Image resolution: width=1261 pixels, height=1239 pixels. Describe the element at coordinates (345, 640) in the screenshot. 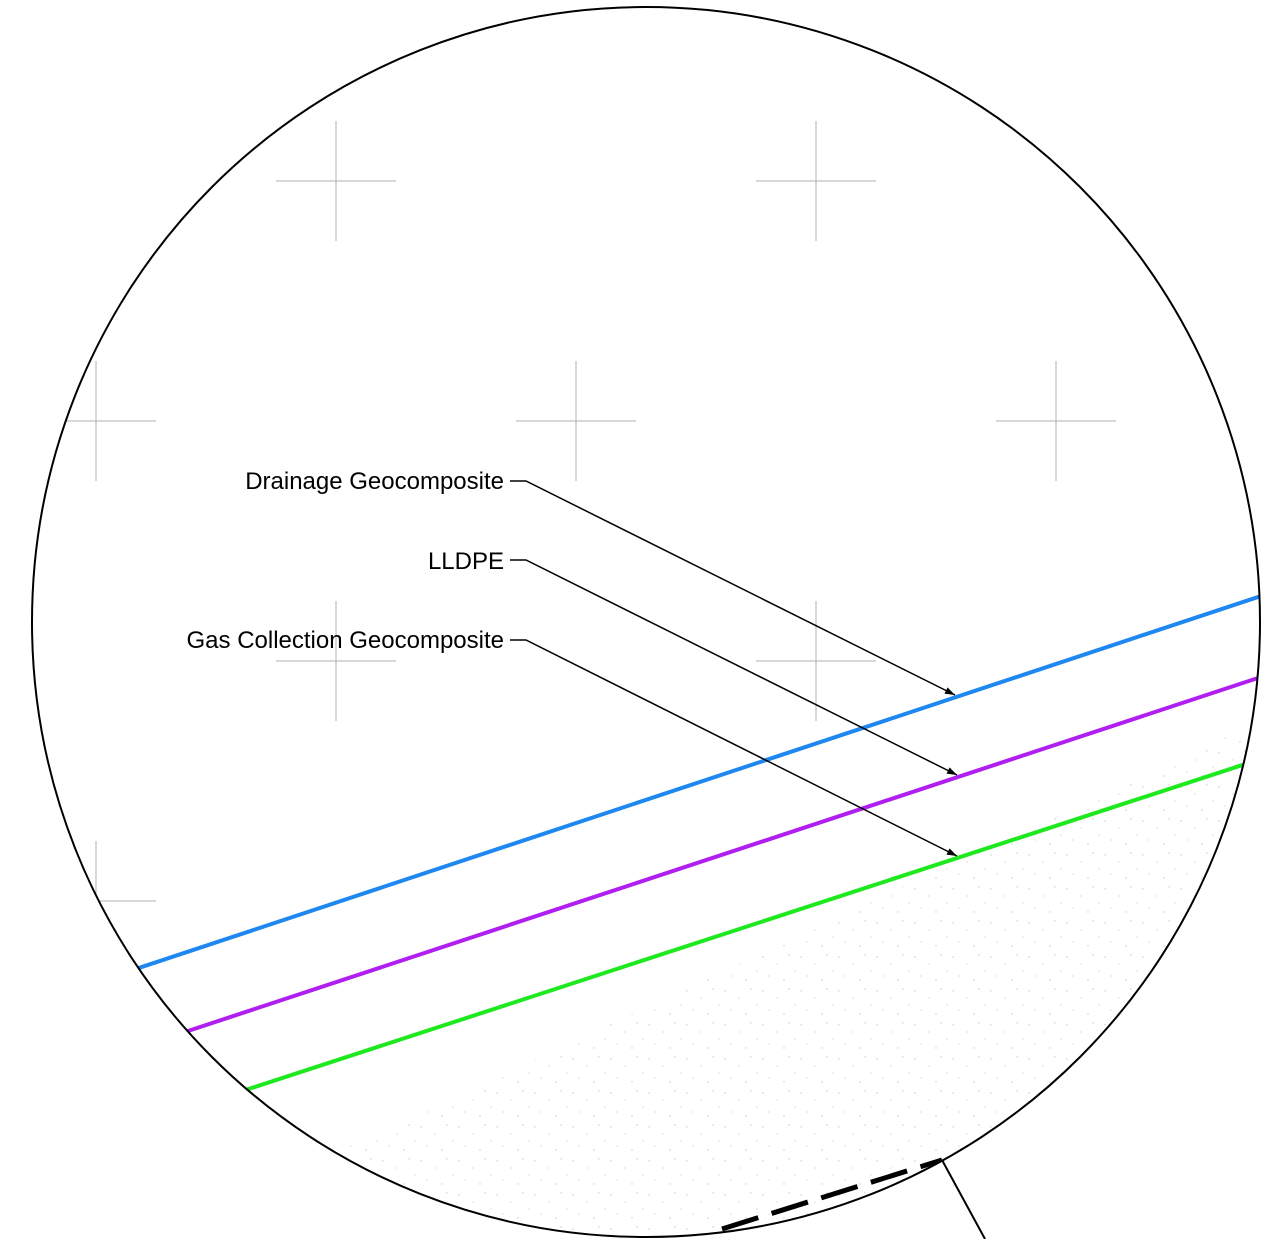

I see `label-gas-collection-geocomposite: Gas Collection Geocomposite` at that location.